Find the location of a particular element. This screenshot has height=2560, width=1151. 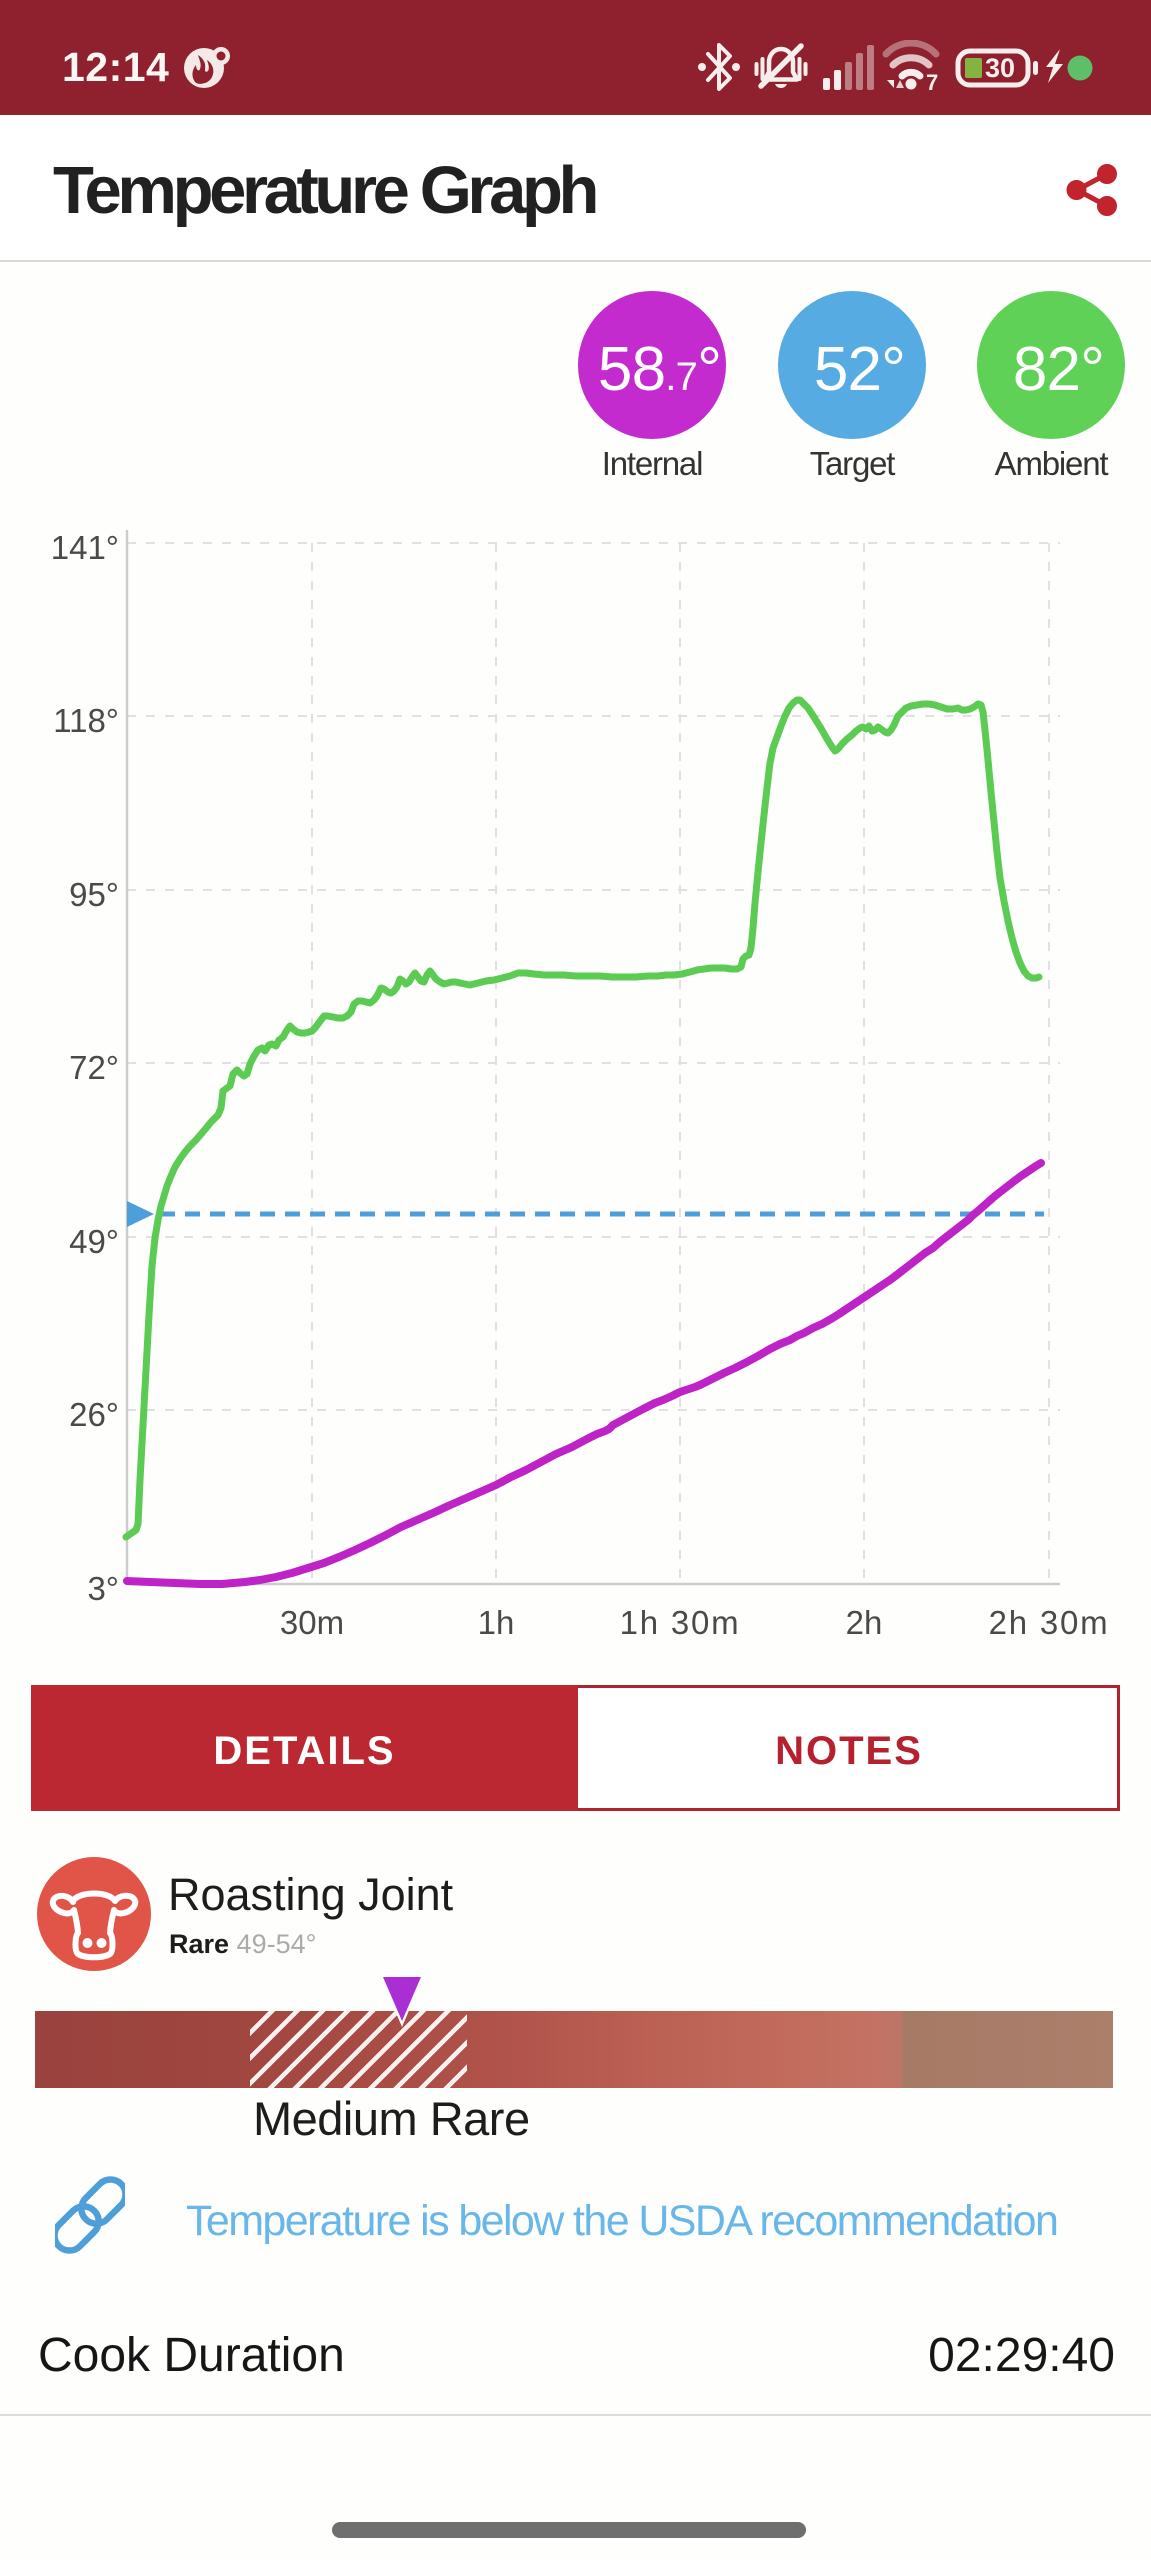

svg-text: 1h 30m is located at coordinates (680, 1622).